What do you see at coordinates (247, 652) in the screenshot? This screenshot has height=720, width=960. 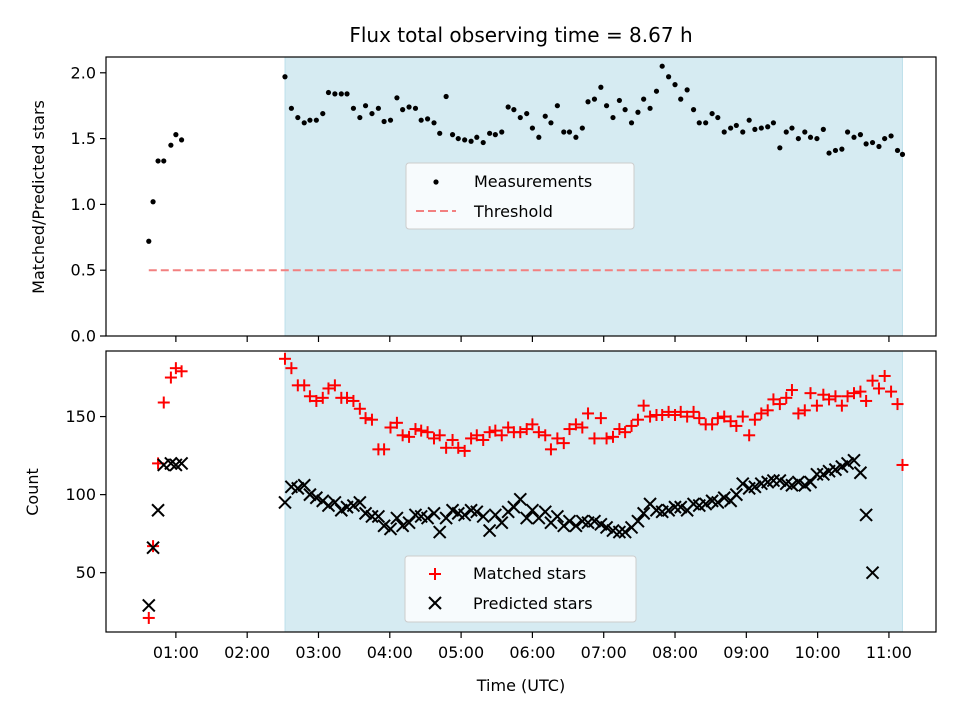 I see `x-tick-label: 02:00` at bounding box center [247, 652].